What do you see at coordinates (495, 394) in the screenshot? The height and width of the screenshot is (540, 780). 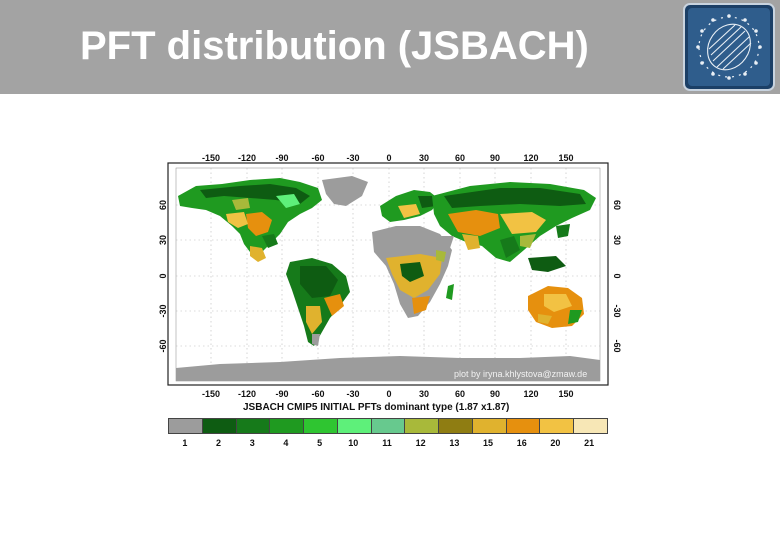 I see `lon-tick-bottom: 90` at bounding box center [495, 394].